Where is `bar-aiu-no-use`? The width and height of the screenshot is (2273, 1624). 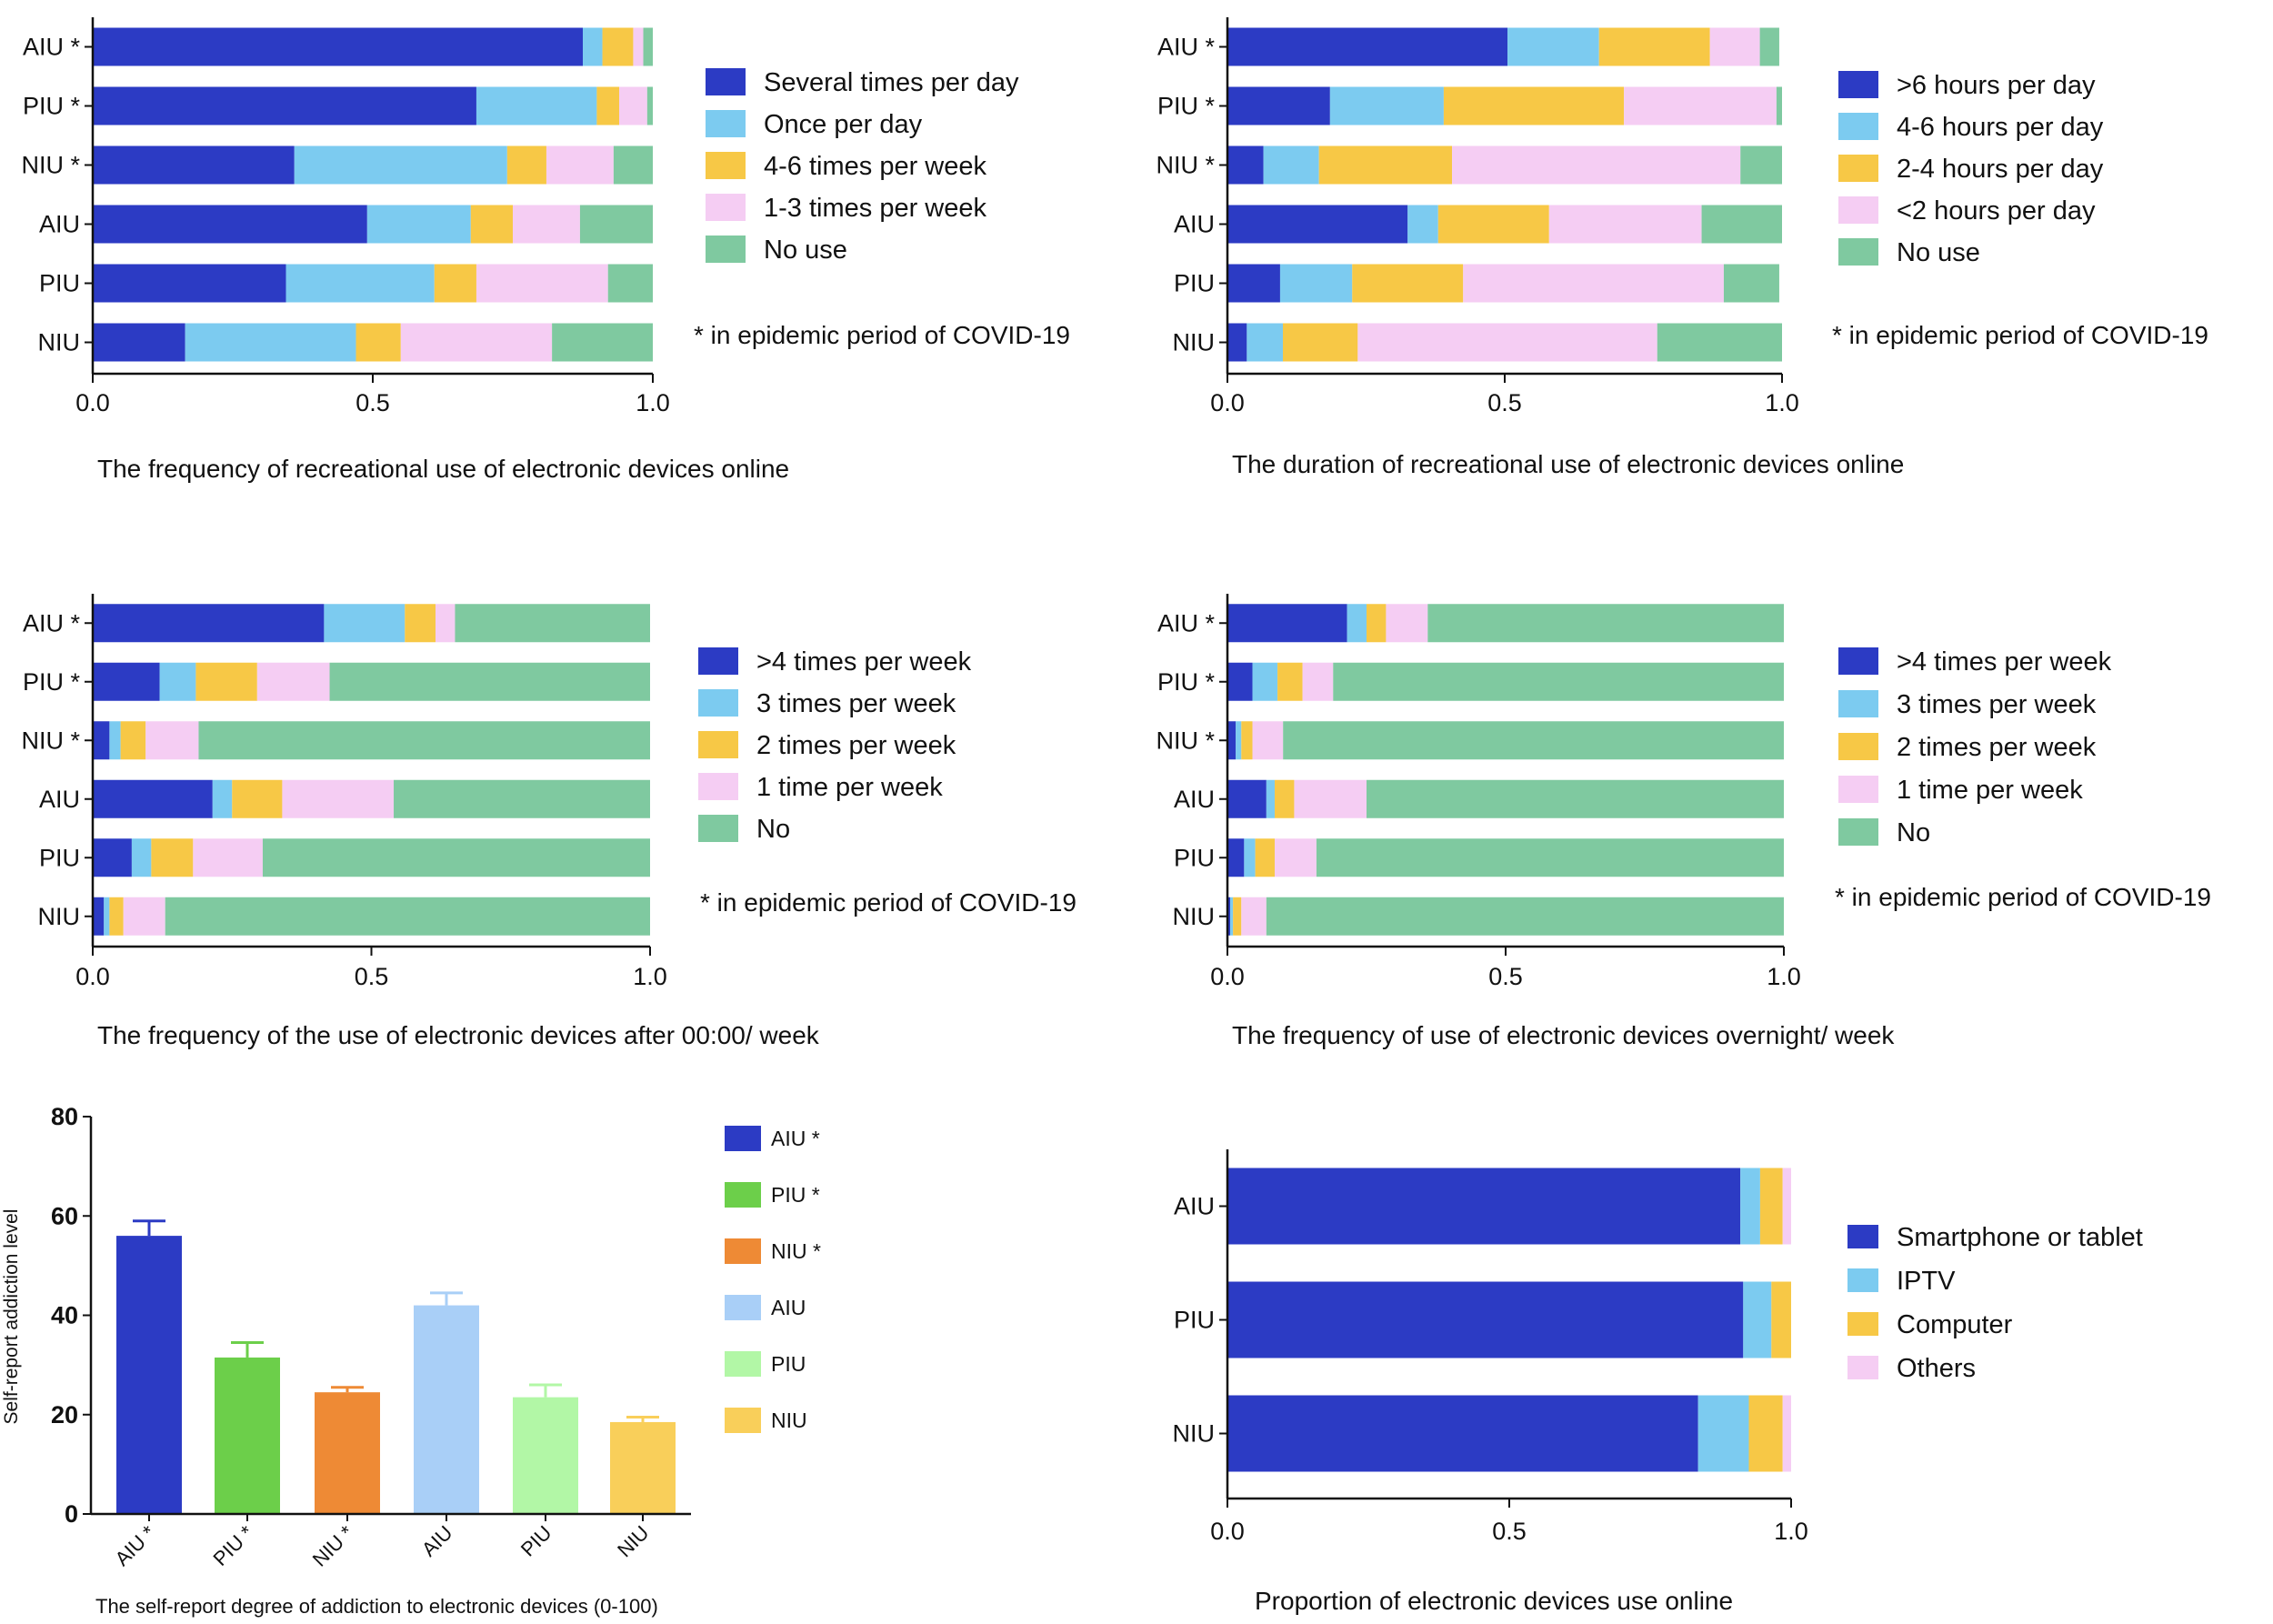
bar-aiu-no-use is located at coordinates (1741, 224).